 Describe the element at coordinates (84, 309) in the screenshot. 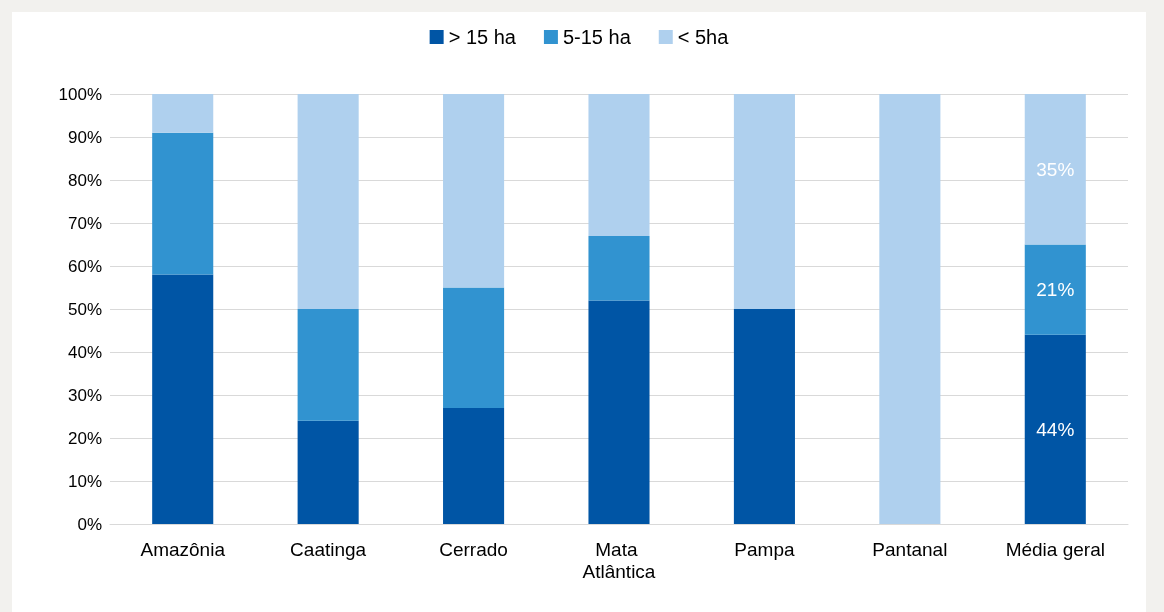

I see `y-tick-label: 50%` at that location.